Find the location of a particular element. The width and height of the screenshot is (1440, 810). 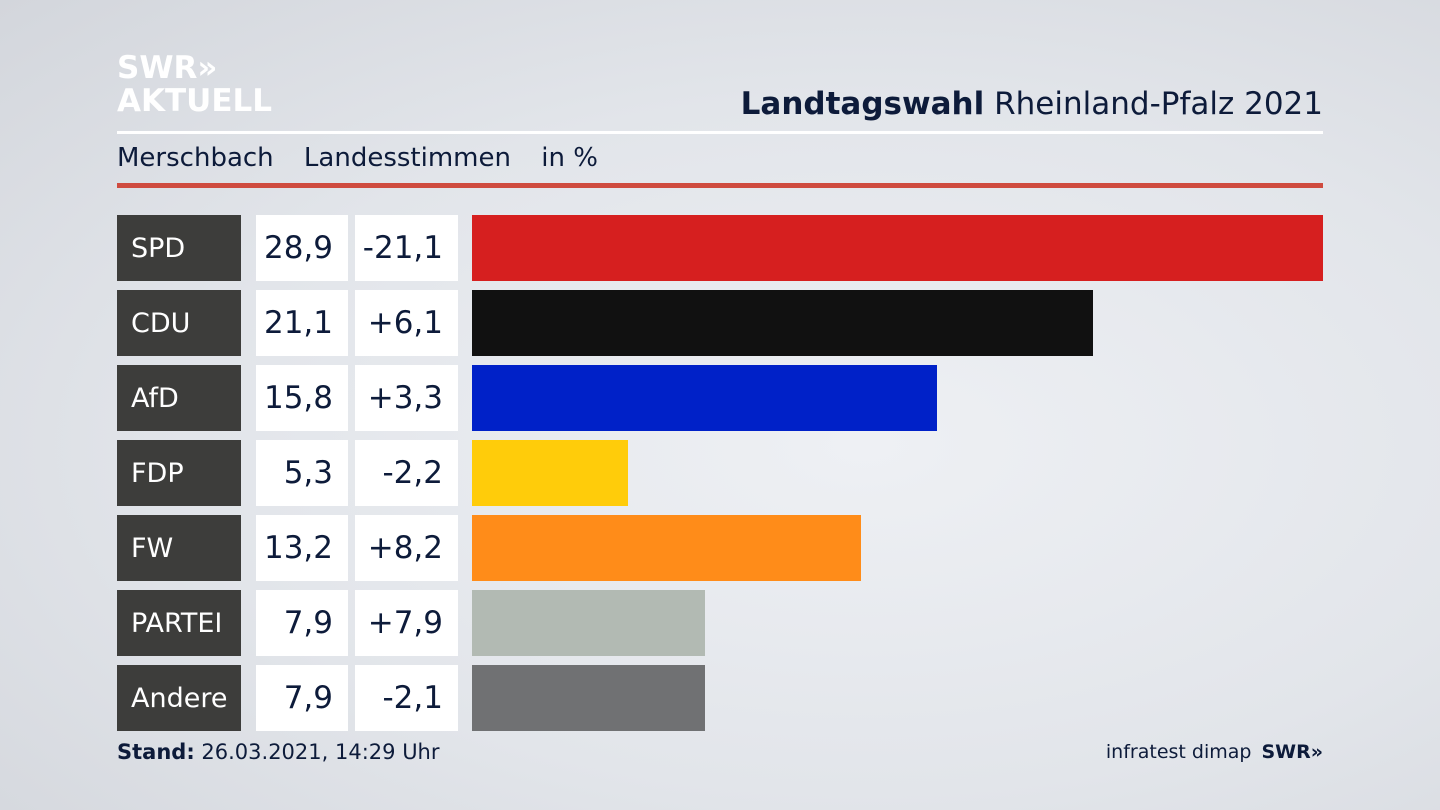

party-label: Andere is located at coordinates (179, 698).